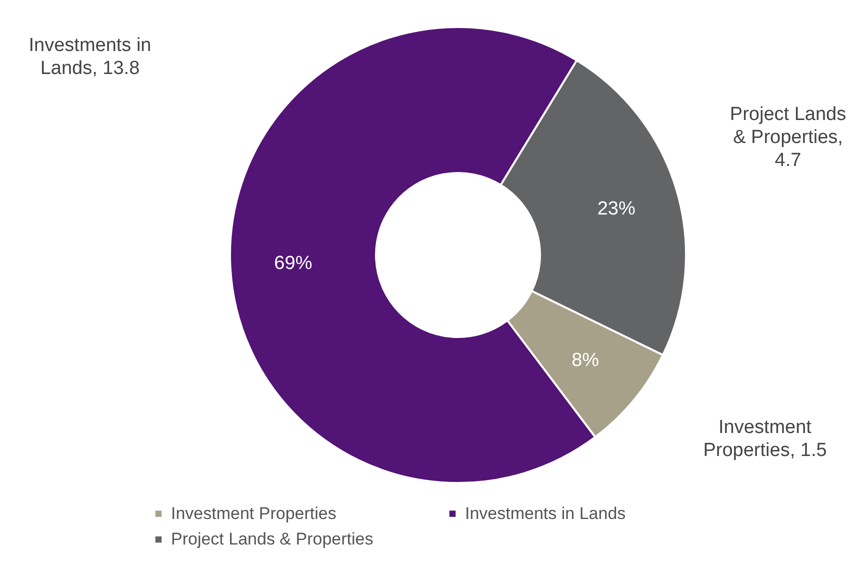 The height and width of the screenshot is (579, 867). I want to click on legend-label: Investments in Lands, so click(545, 513).